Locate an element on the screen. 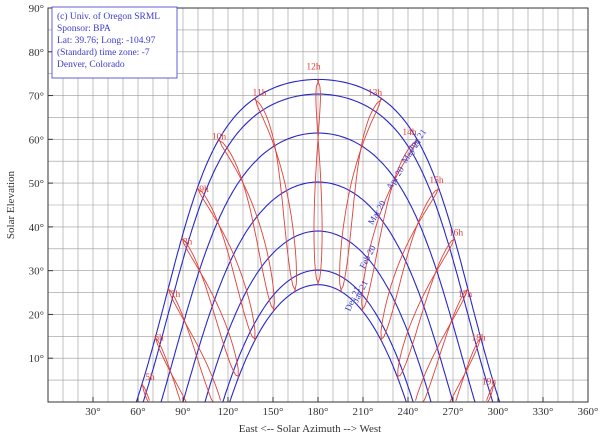 This screenshot has width=600, height=441. hour-label: 12h is located at coordinates (313, 67).